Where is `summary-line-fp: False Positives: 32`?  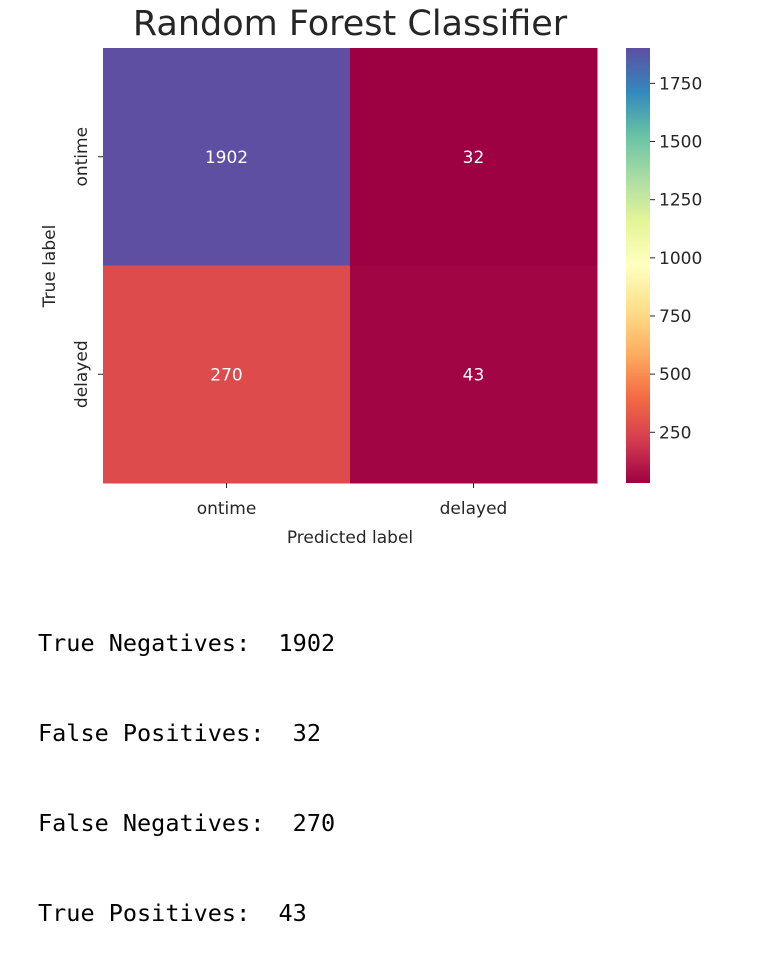 summary-line-fp: False Positives: 32 is located at coordinates (186, 733).